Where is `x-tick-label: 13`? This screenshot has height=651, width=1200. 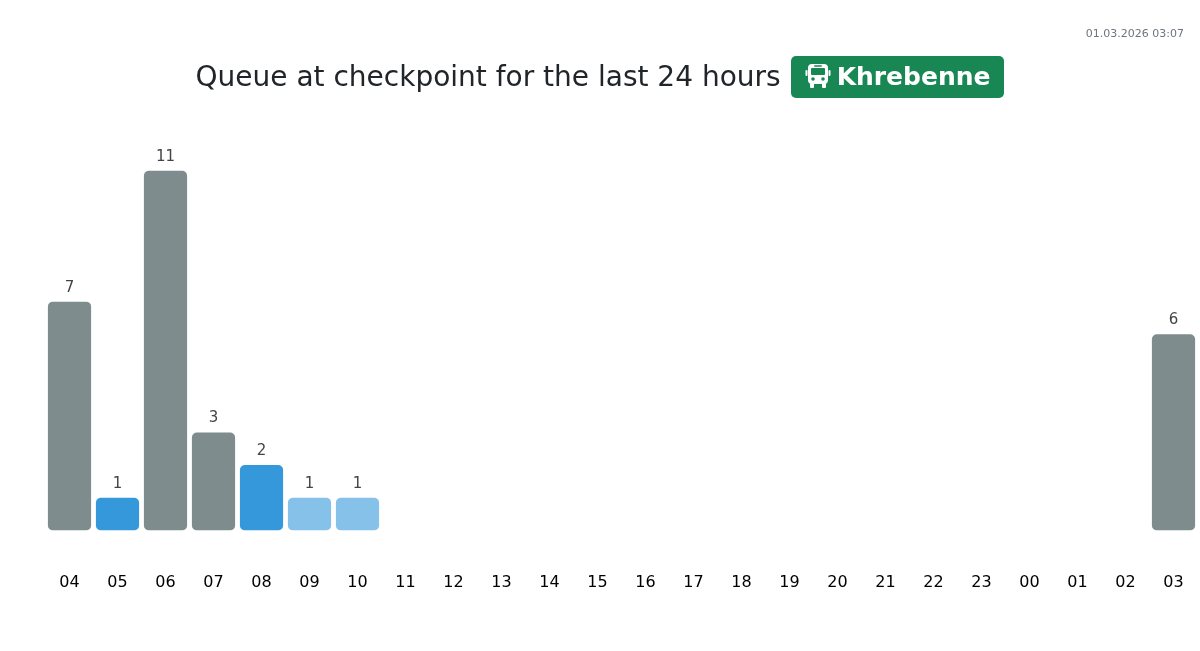
x-tick-label: 13 is located at coordinates (501, 581).